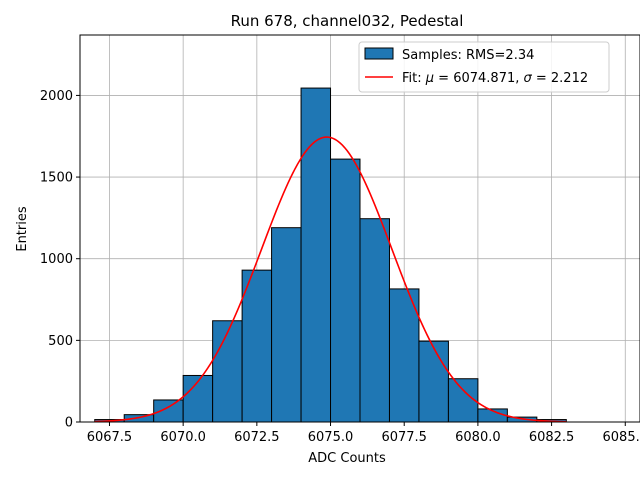  What do you see at coordinates (495, 78) in the screenshot?
I see `legend-fit-label: Fit: μ = 6074.871, σ = 2.212` at bounding box center [495, 78].